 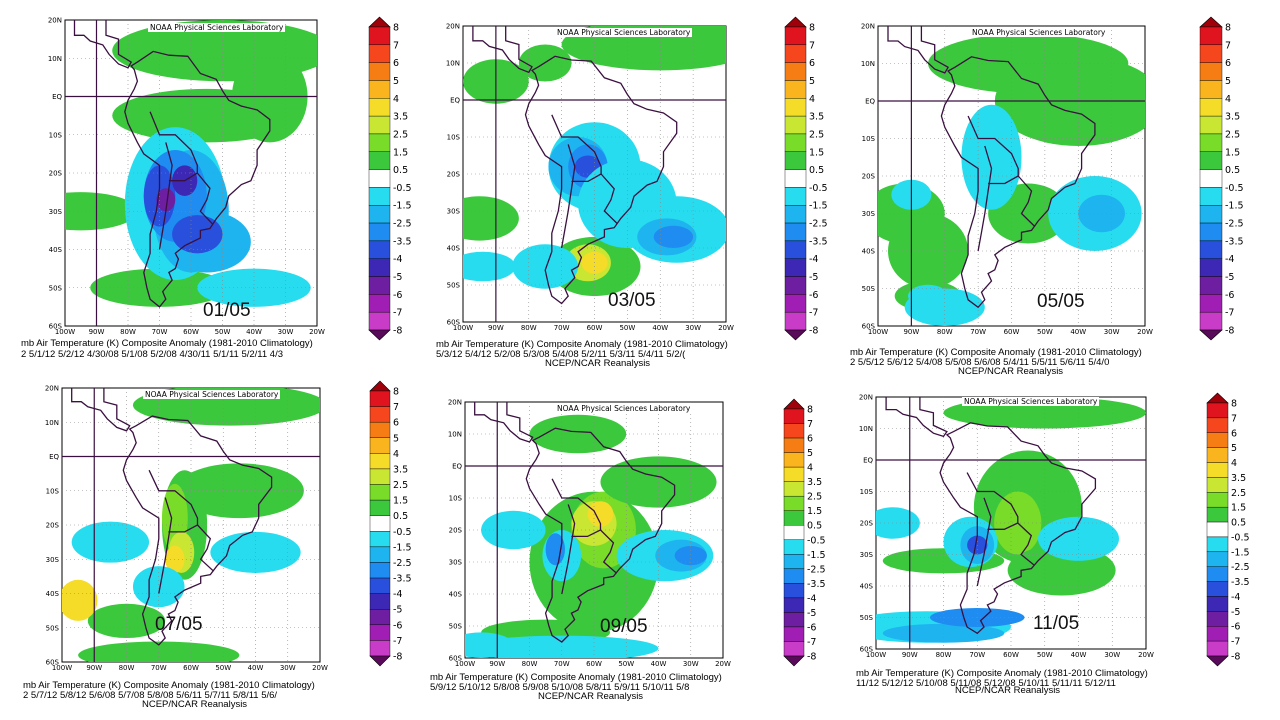 What do you see at coordinates (813, 313) in the screenshot?
I see `colorbar-label: -7` at bounding box center [813, 313].